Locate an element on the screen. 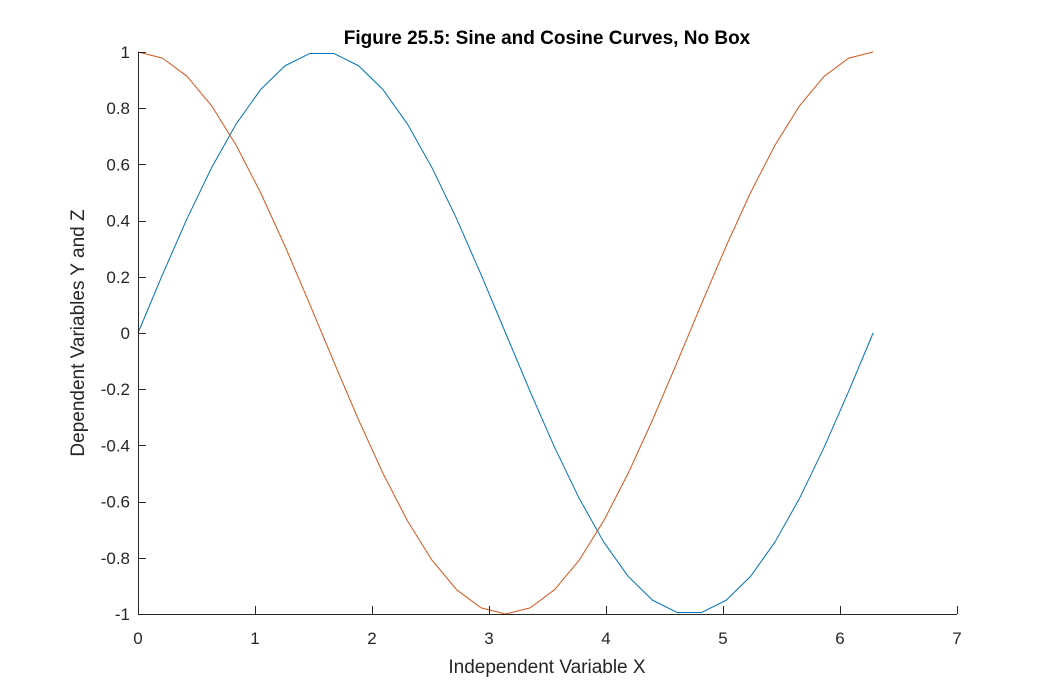  x-tick-label: 2 is located at coordinates (371, 638).